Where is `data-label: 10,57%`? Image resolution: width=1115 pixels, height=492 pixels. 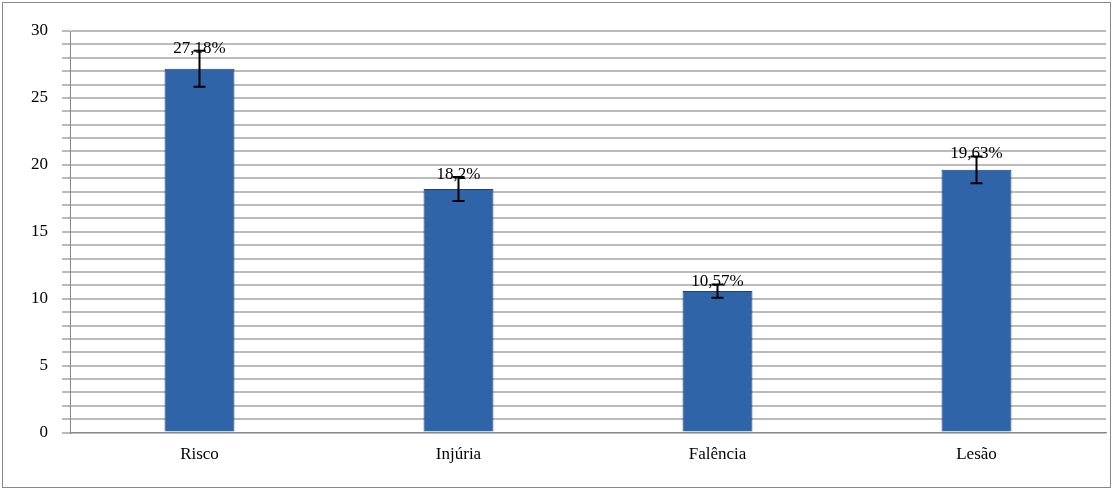 data-label: 10,57% is located at coordinates (717, 281).